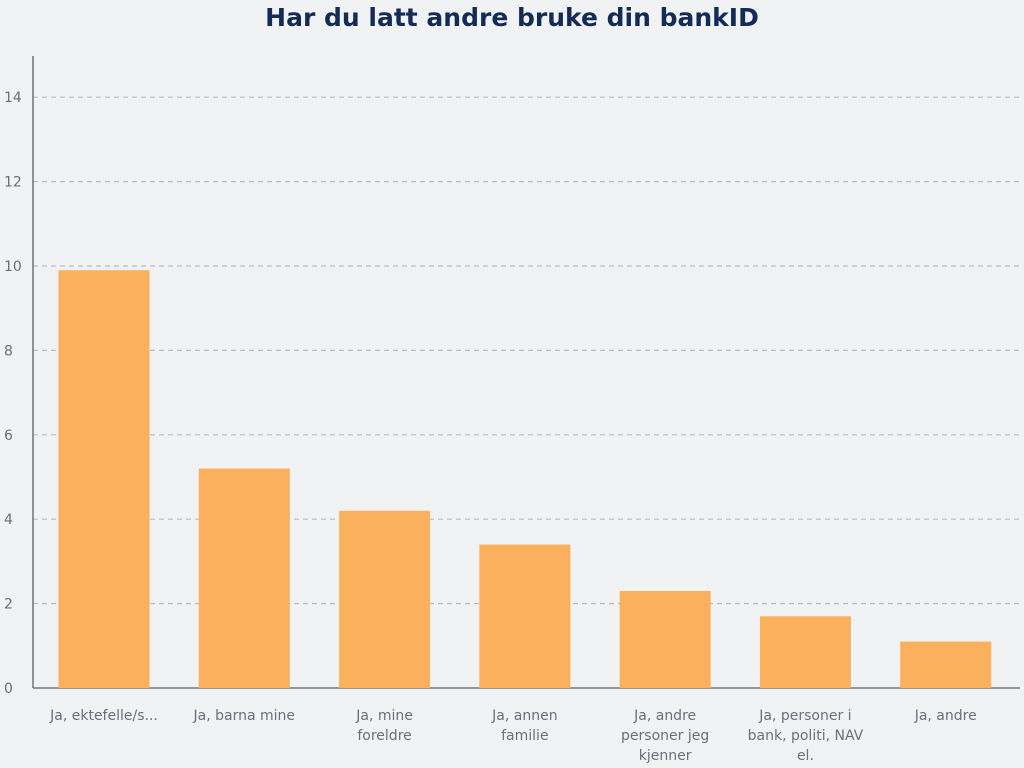 This screenshot has width=1024, height=768. I want to click on x-category-label: Ja, andre personer jeg kjenner, so click(665, 736).